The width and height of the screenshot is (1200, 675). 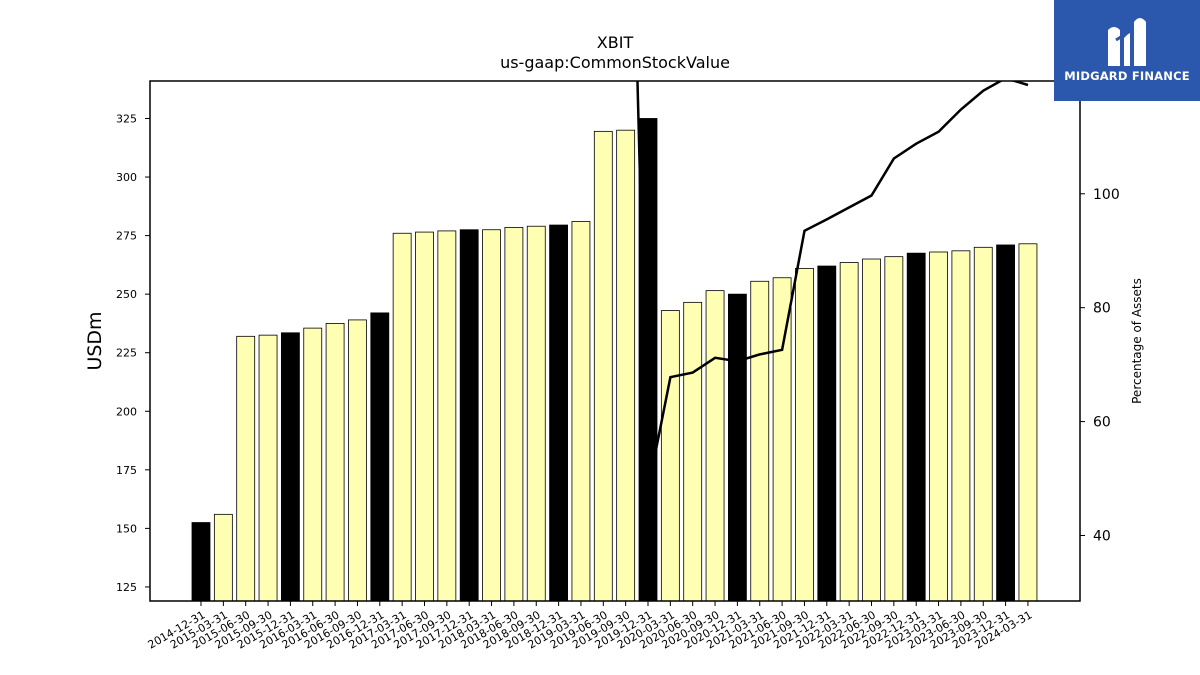 I want to click on brand-logo: MIDGARD FINANCE, so click(x=1127, y=50).